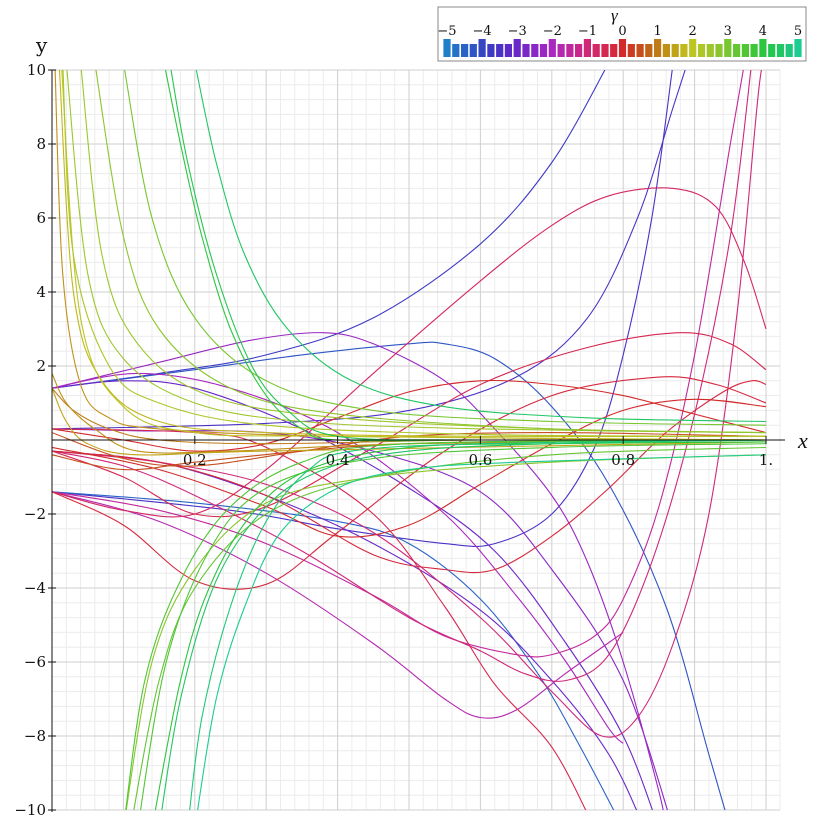  Describe the element at coordinates (446, 31) in the screenshot. I see `legend-label: −5` at that location.